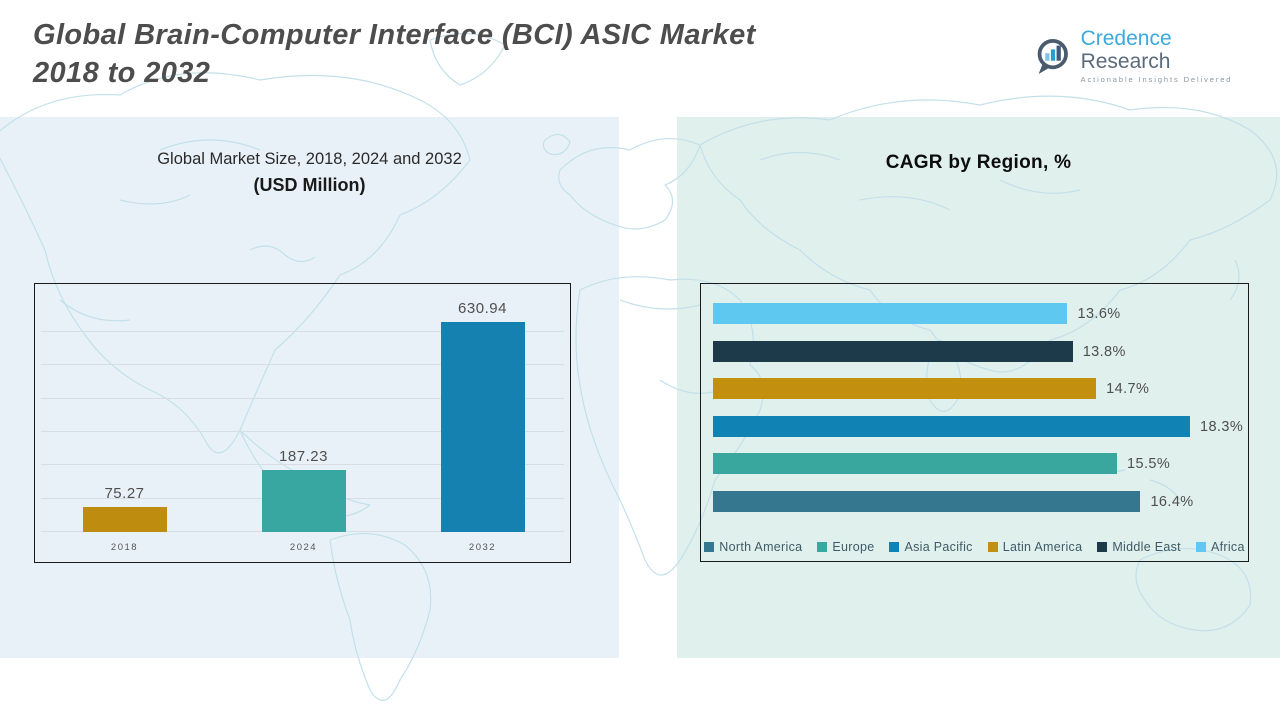 The height and width of the screenshot is (720, 1280). Describe the element at coordinates (893, 351) in the screenshot. I see `cagr-bar-middle-east` at that location.